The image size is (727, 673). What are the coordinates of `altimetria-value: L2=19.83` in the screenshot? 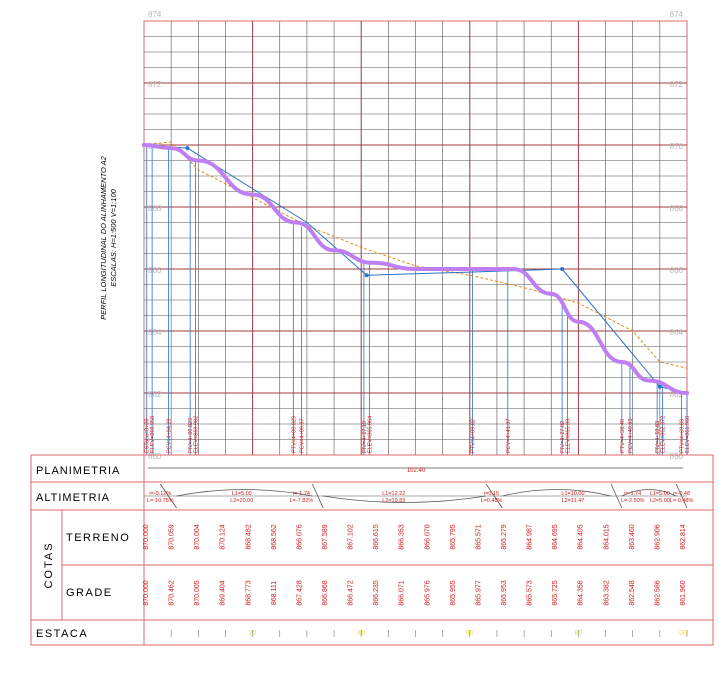 It's located at (393, 501).